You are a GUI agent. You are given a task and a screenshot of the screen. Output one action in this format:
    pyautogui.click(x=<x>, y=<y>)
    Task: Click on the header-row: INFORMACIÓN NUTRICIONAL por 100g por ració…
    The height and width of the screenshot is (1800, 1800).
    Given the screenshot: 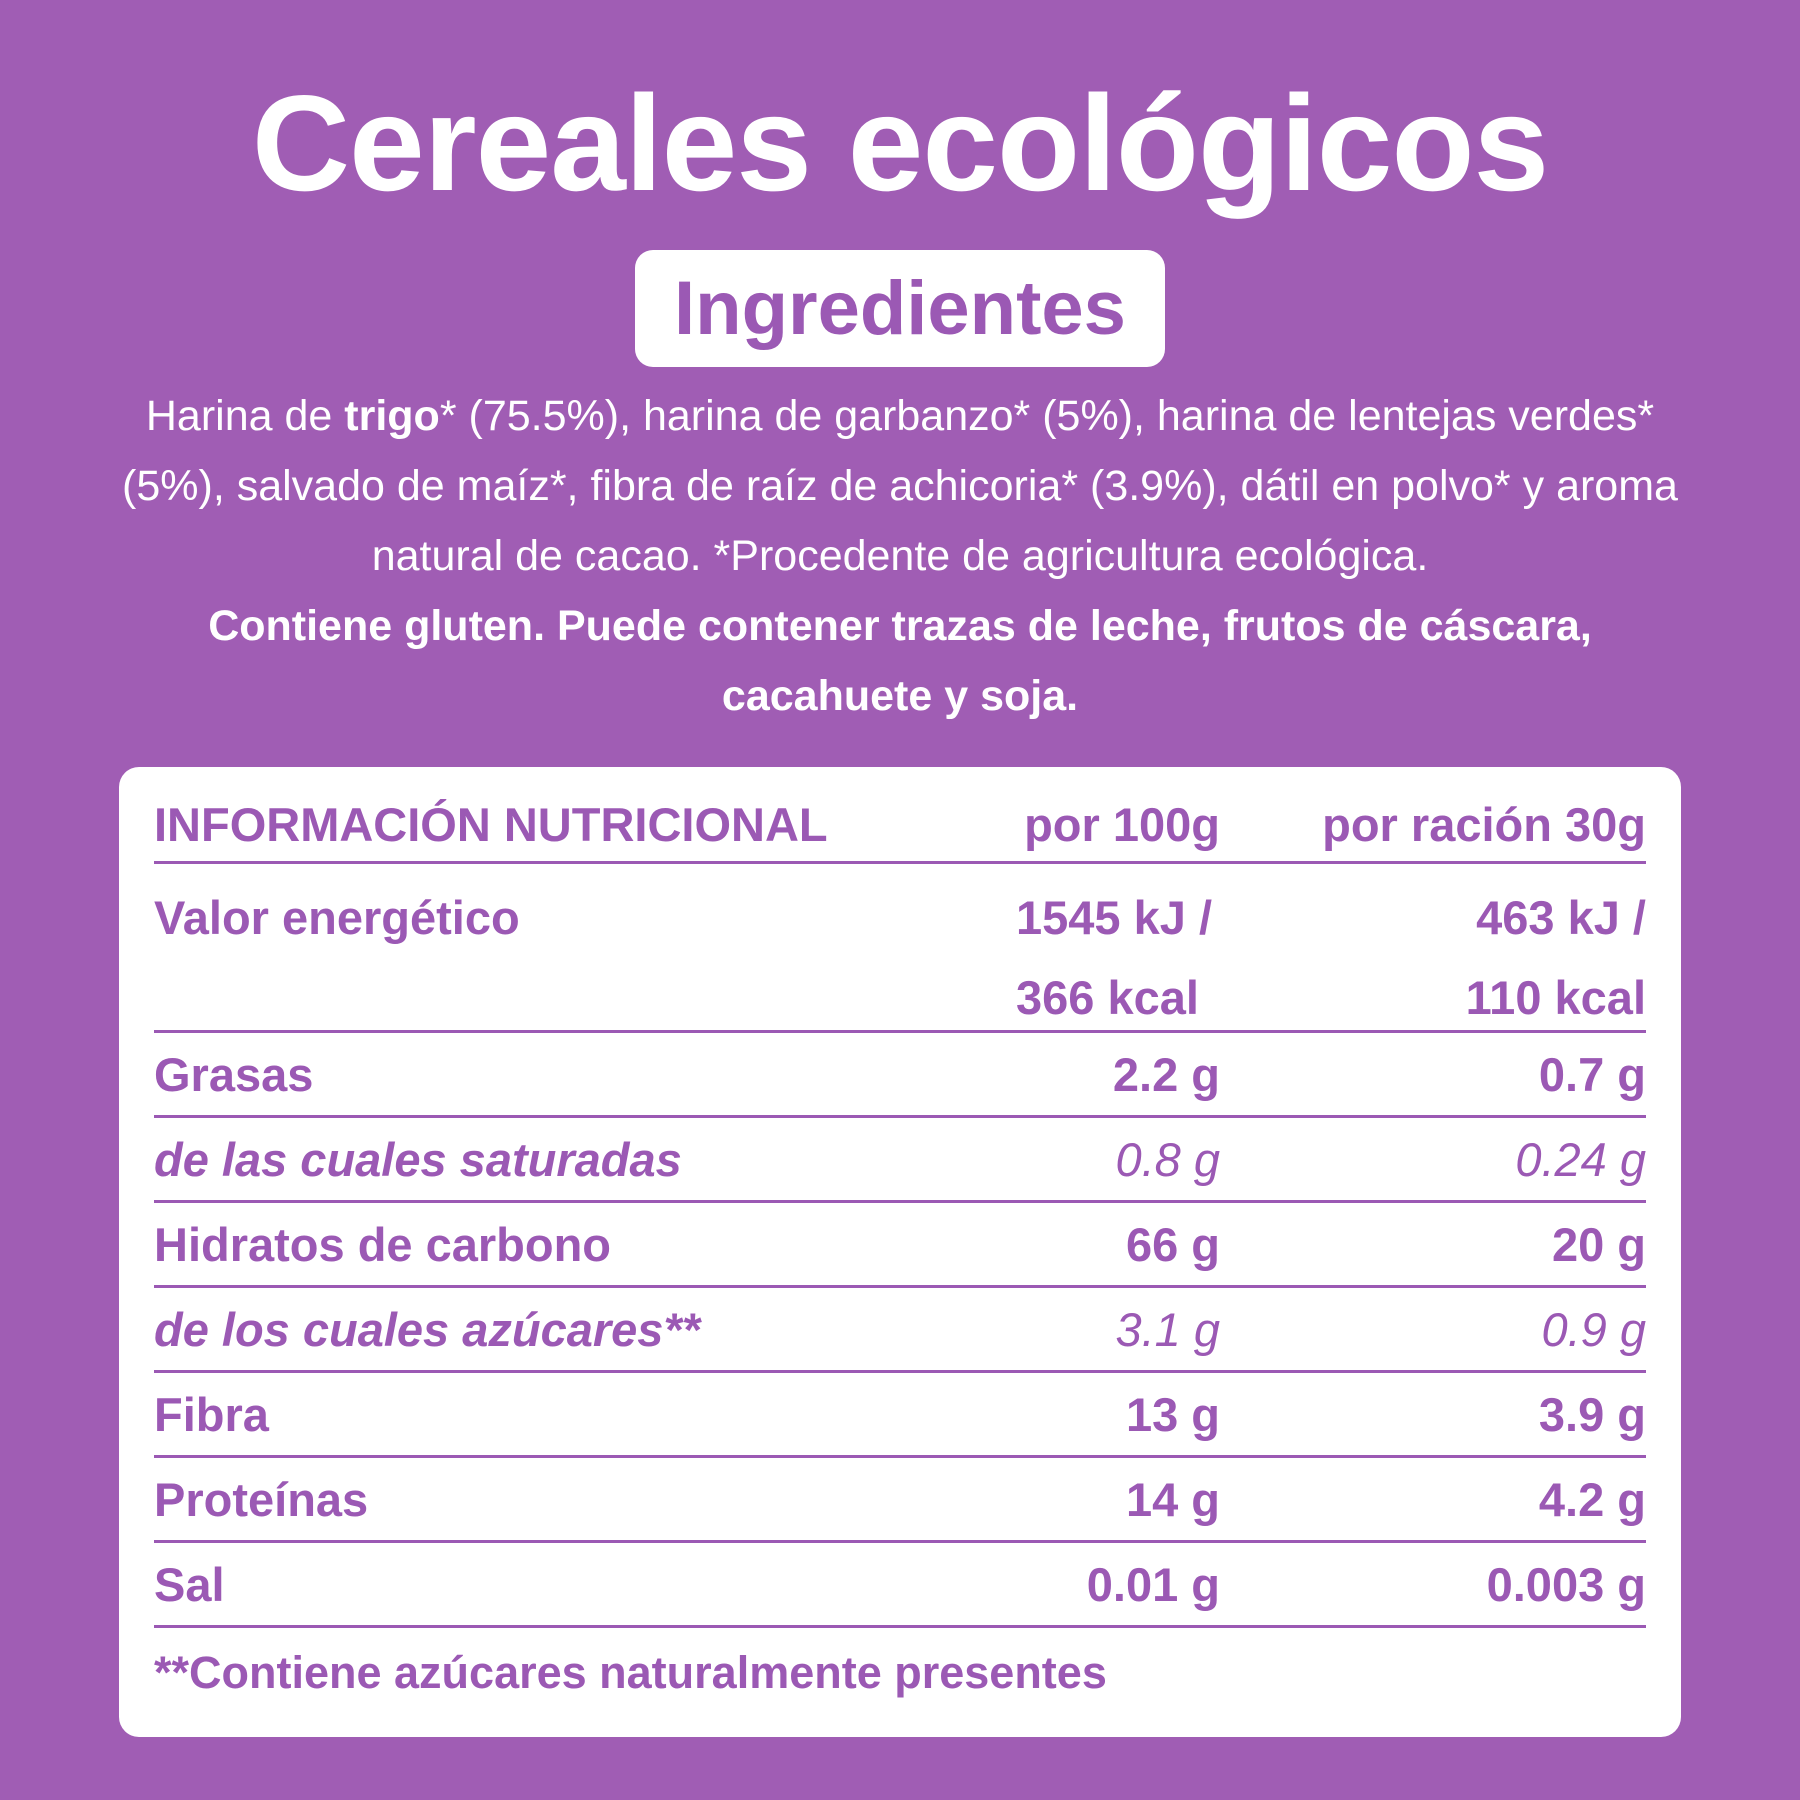 What is the action you would take?
    pyautogui.click(x=900, y=825)
    